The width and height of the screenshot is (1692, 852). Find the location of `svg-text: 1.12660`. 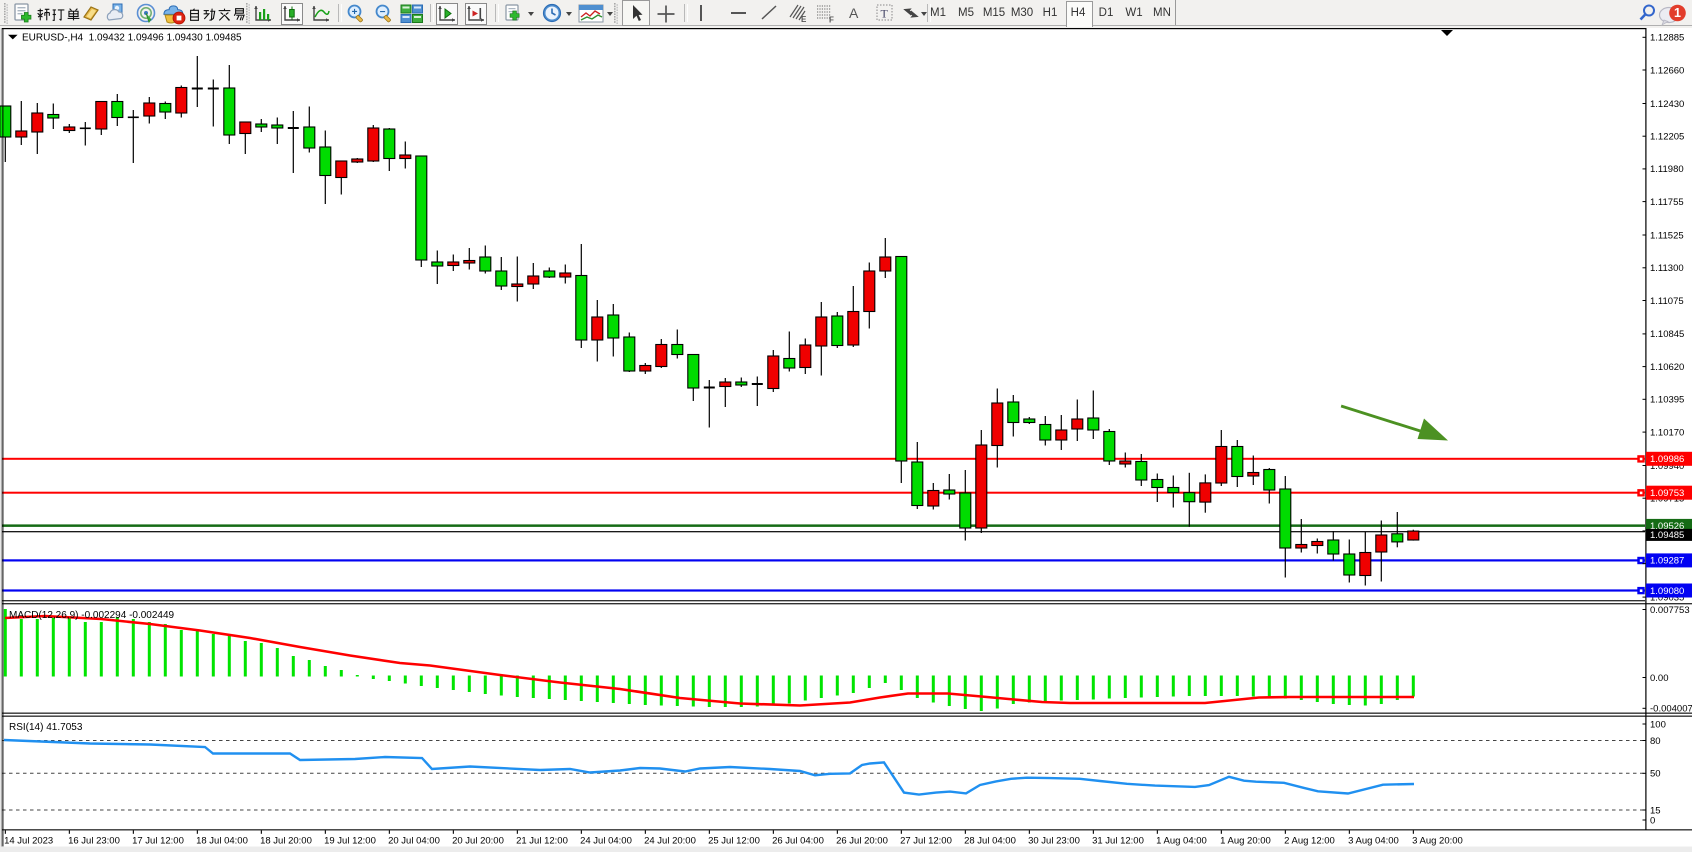

svg-text: 1.12660 is located at coordinates (1667, 70).